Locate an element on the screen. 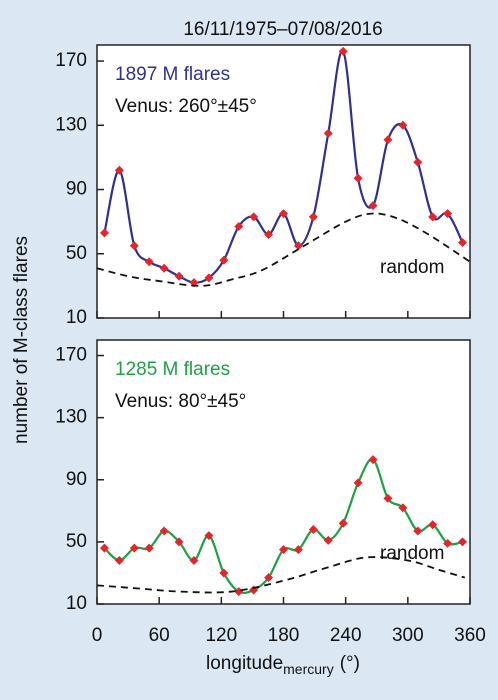  x-tick-label: 60 is located at coordinates (159, 635).